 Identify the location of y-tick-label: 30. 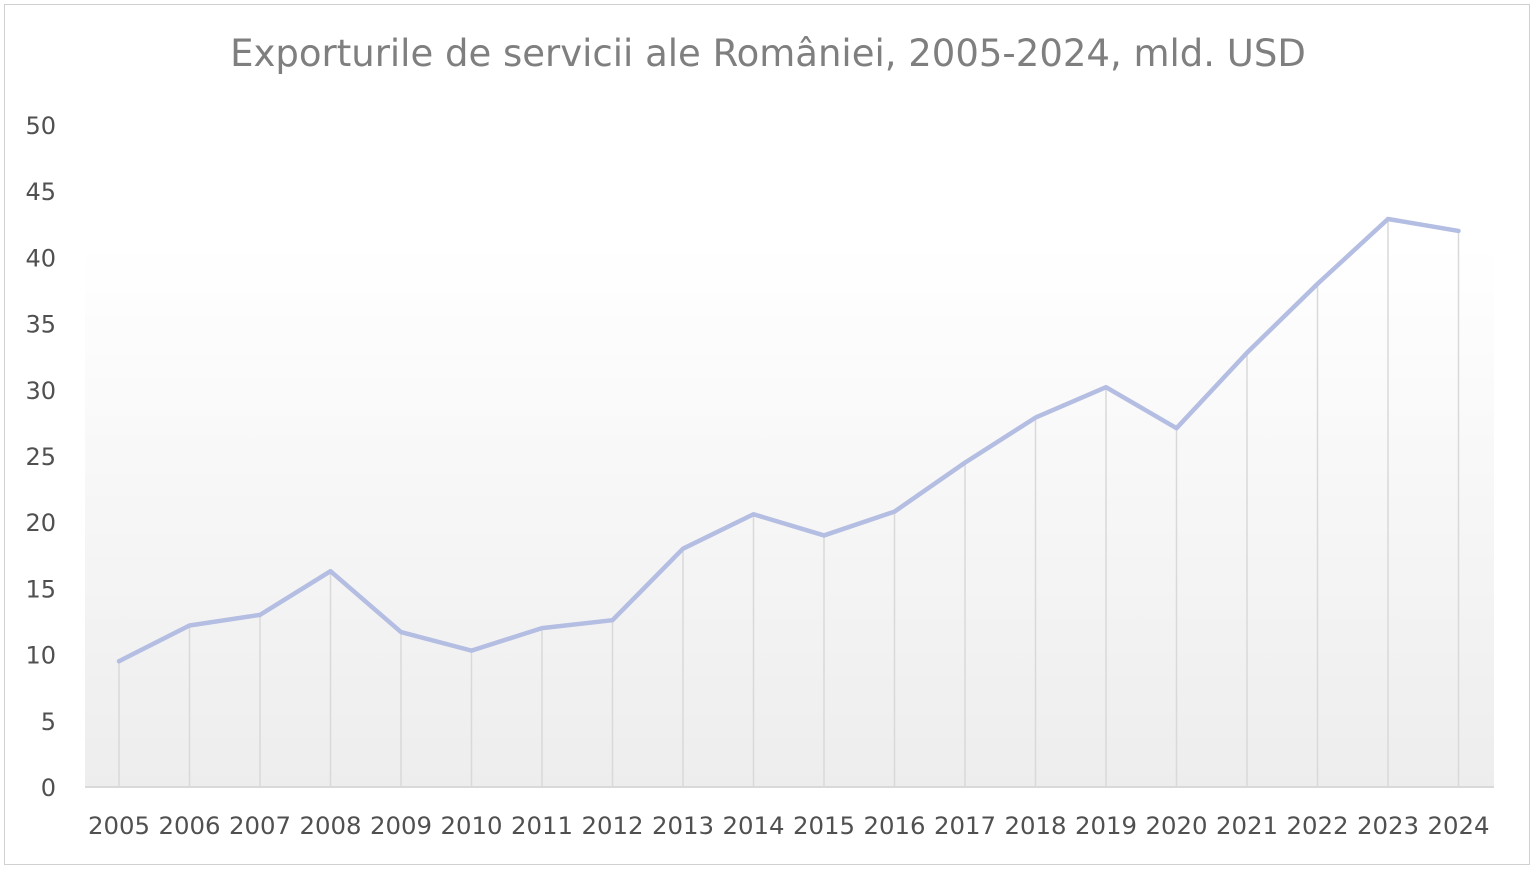
(40, 391).